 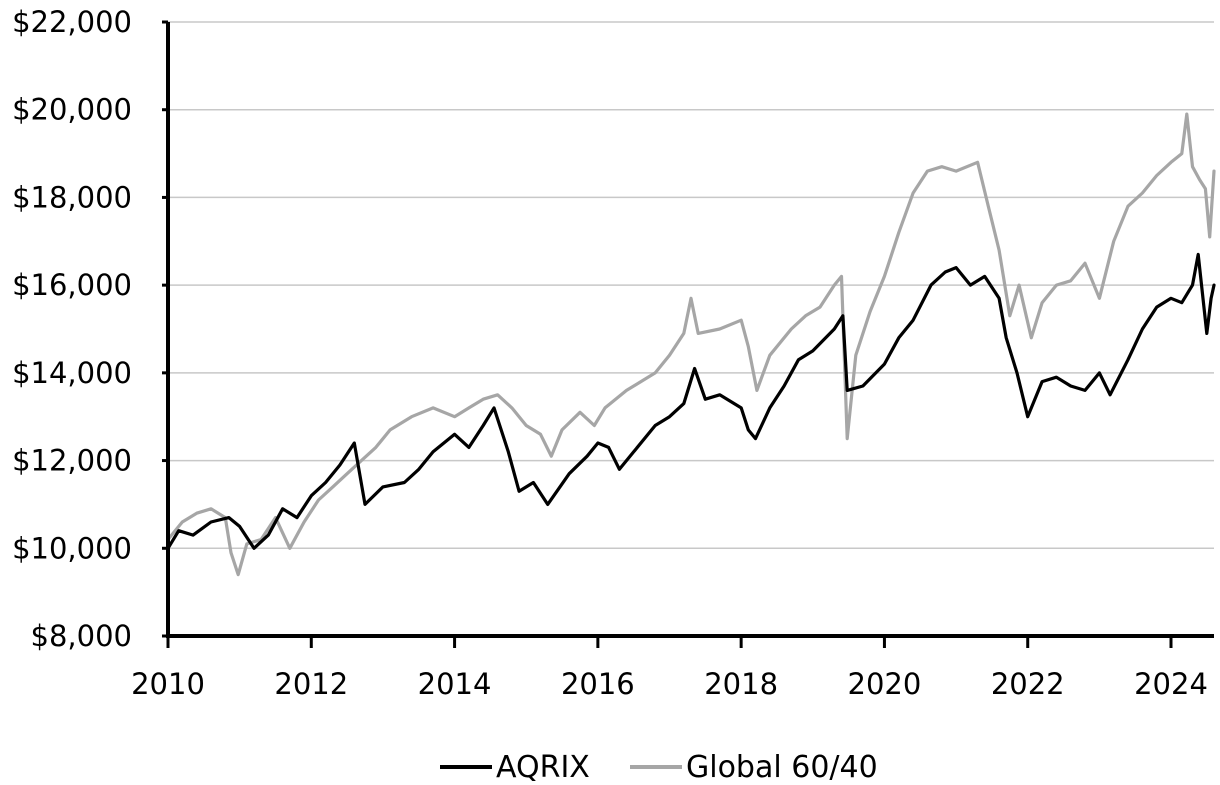 I want to click on y-tick-label: $20,000, so click(x=72, y=110).